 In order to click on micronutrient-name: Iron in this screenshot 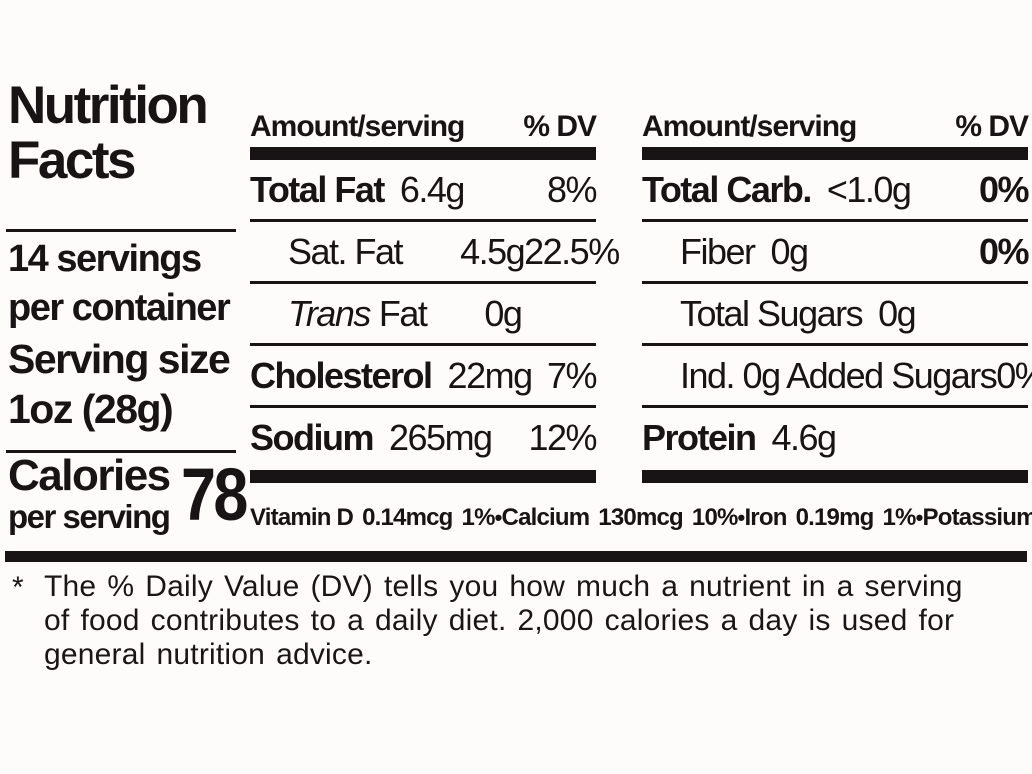, I will do `click(765, 517)`.